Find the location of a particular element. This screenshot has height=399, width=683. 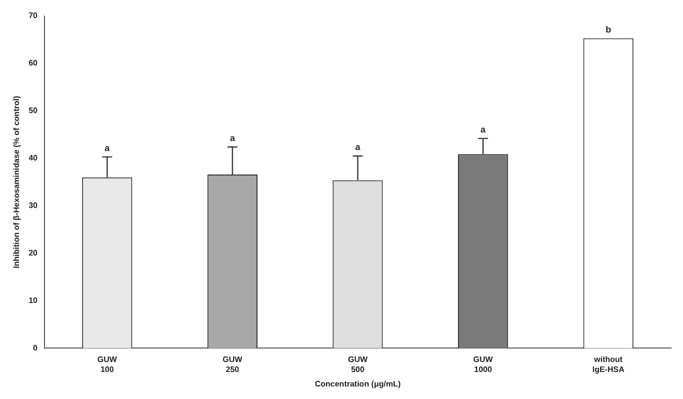

x-tick-label: GUW 100 is located at coordinates (107, 364).